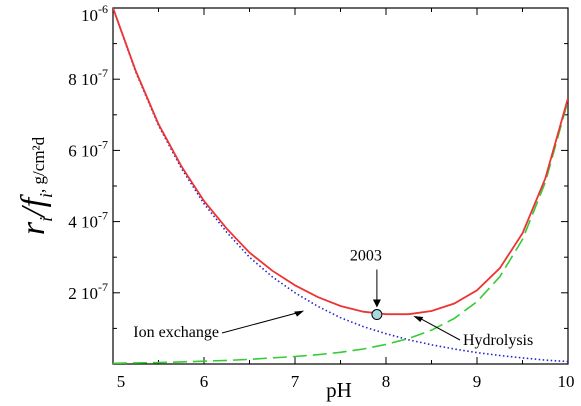 Image resolution: width=581 pixels, height=406 pixels. What do you see at coordinates (88, 220) in the screenshot?
I see `y-tick-label: 4 10-7` at bounding box center [88, 220].